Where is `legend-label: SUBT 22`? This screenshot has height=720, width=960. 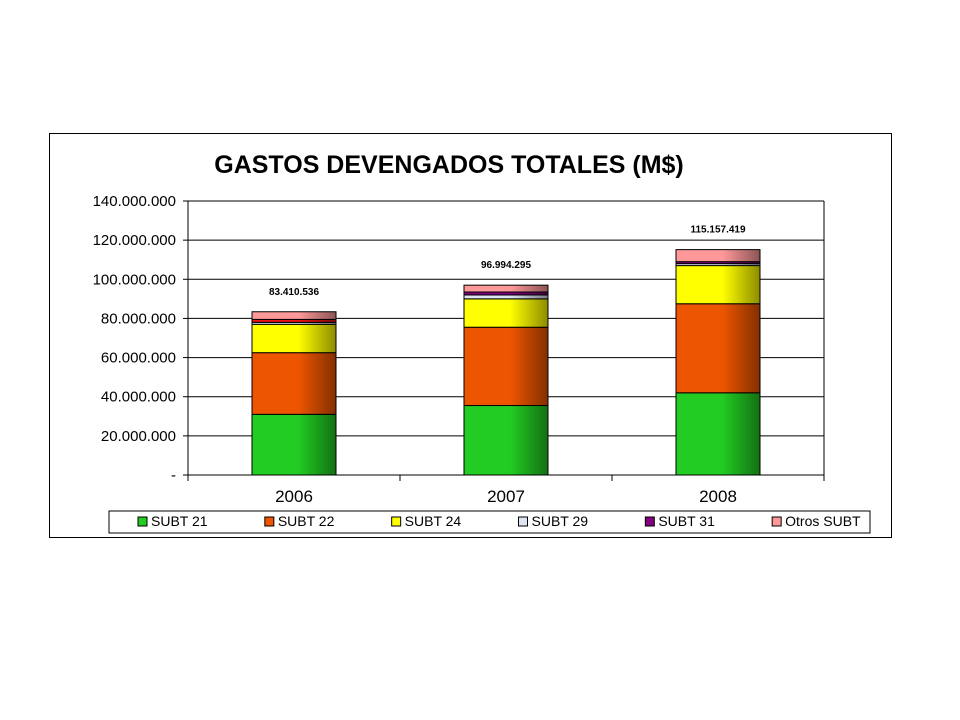
legend-label: SUBT 22 is located at coordinates (306, 521).